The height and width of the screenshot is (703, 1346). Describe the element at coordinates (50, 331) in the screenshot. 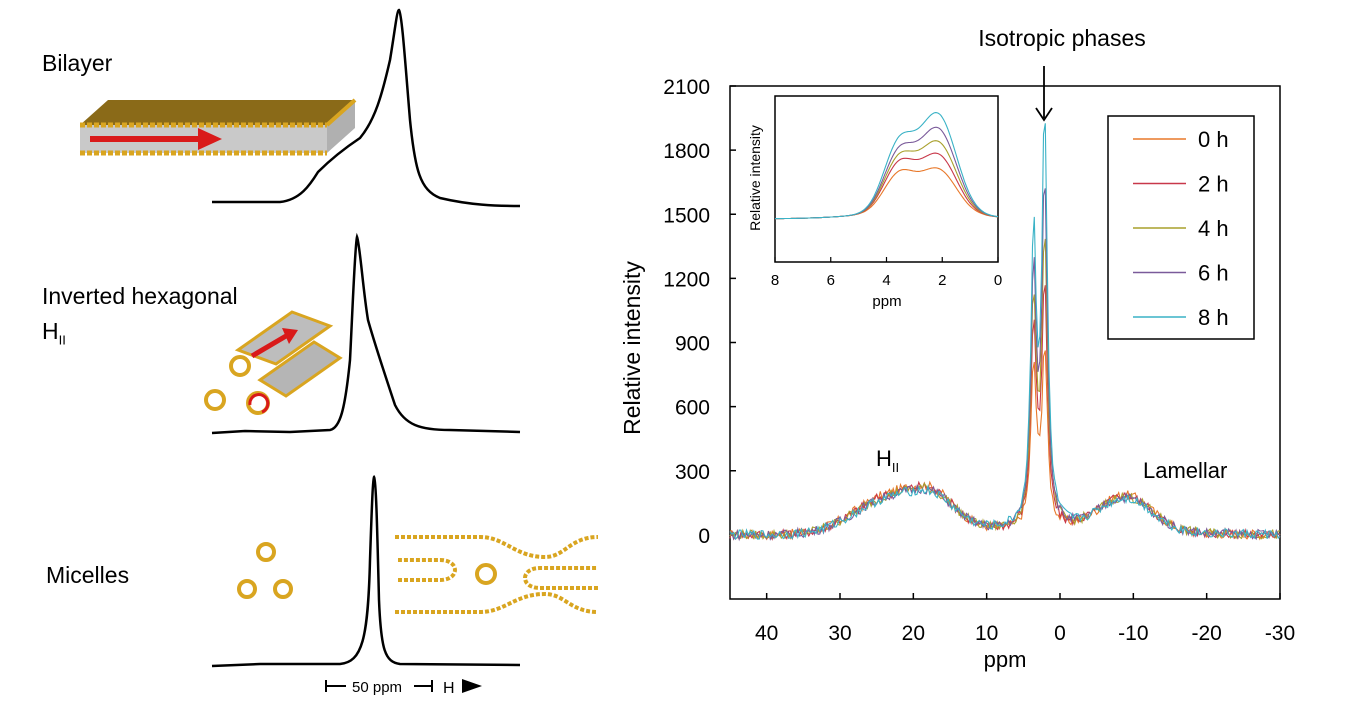

I see `hexagonal-phase-symbol-main: H` at that location.